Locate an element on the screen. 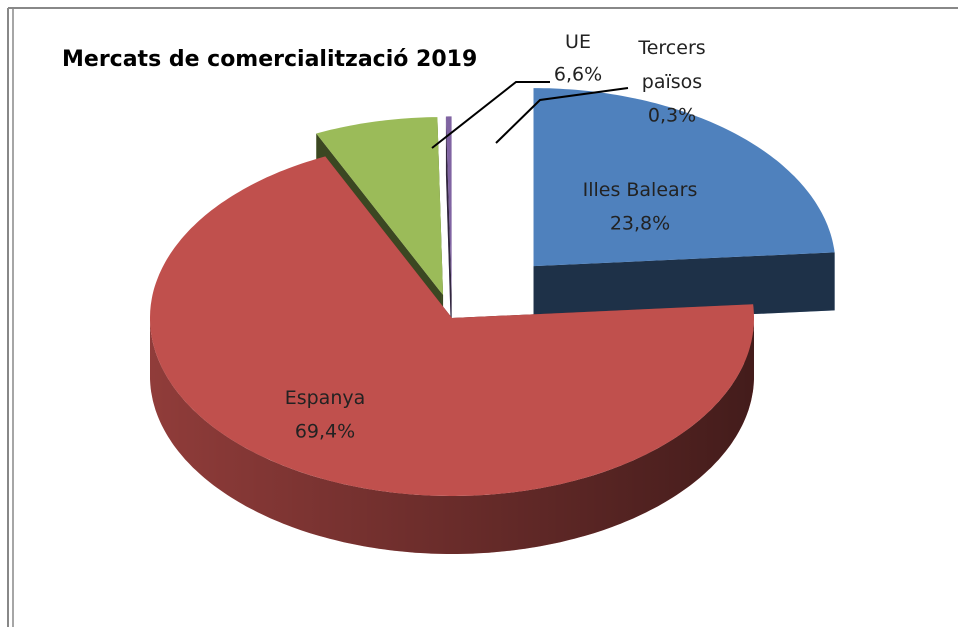  slice-label-line: Espanya is located at coordinates (325, 398).